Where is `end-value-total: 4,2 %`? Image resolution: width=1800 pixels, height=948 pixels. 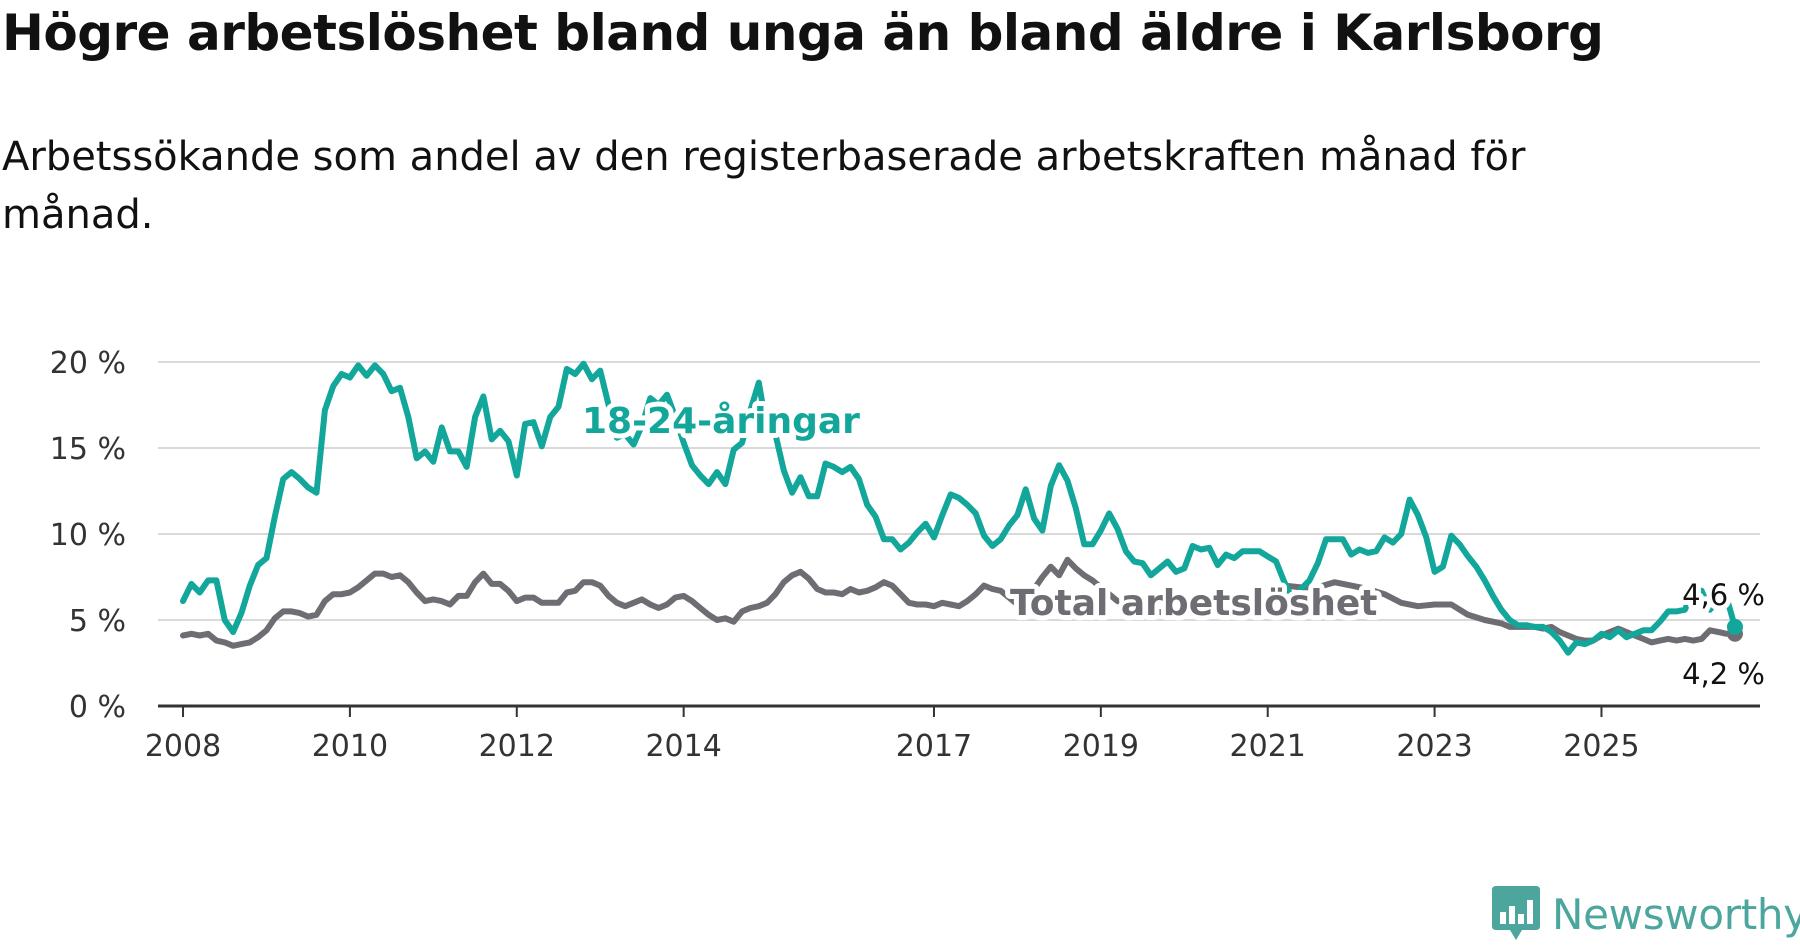
end-value-total: 4,2 % is located at coordinates (1723, 674).